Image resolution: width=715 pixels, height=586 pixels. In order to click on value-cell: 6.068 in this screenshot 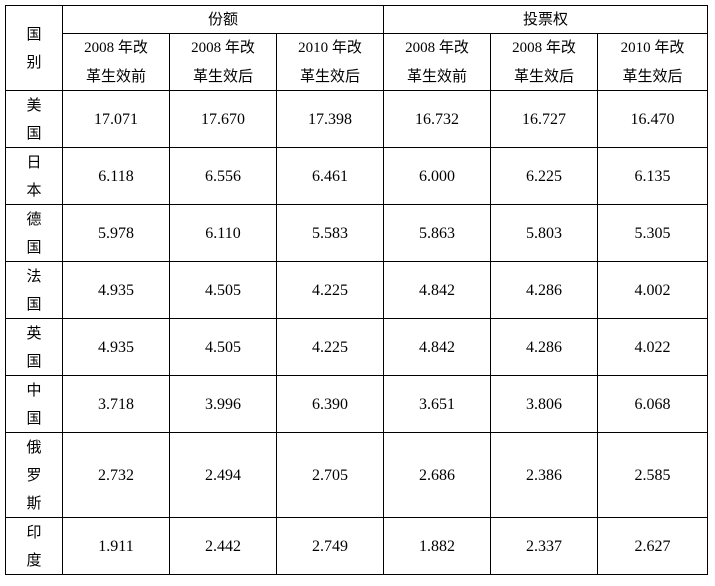, I will do `click(652, 404)`.